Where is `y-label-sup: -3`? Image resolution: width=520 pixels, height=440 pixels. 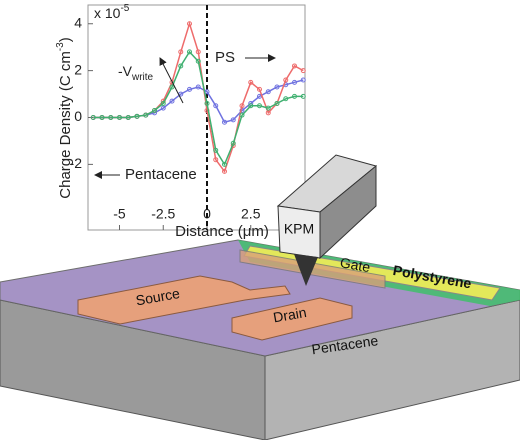
y-label-sup: -3 is located at coordinates (60, 46).